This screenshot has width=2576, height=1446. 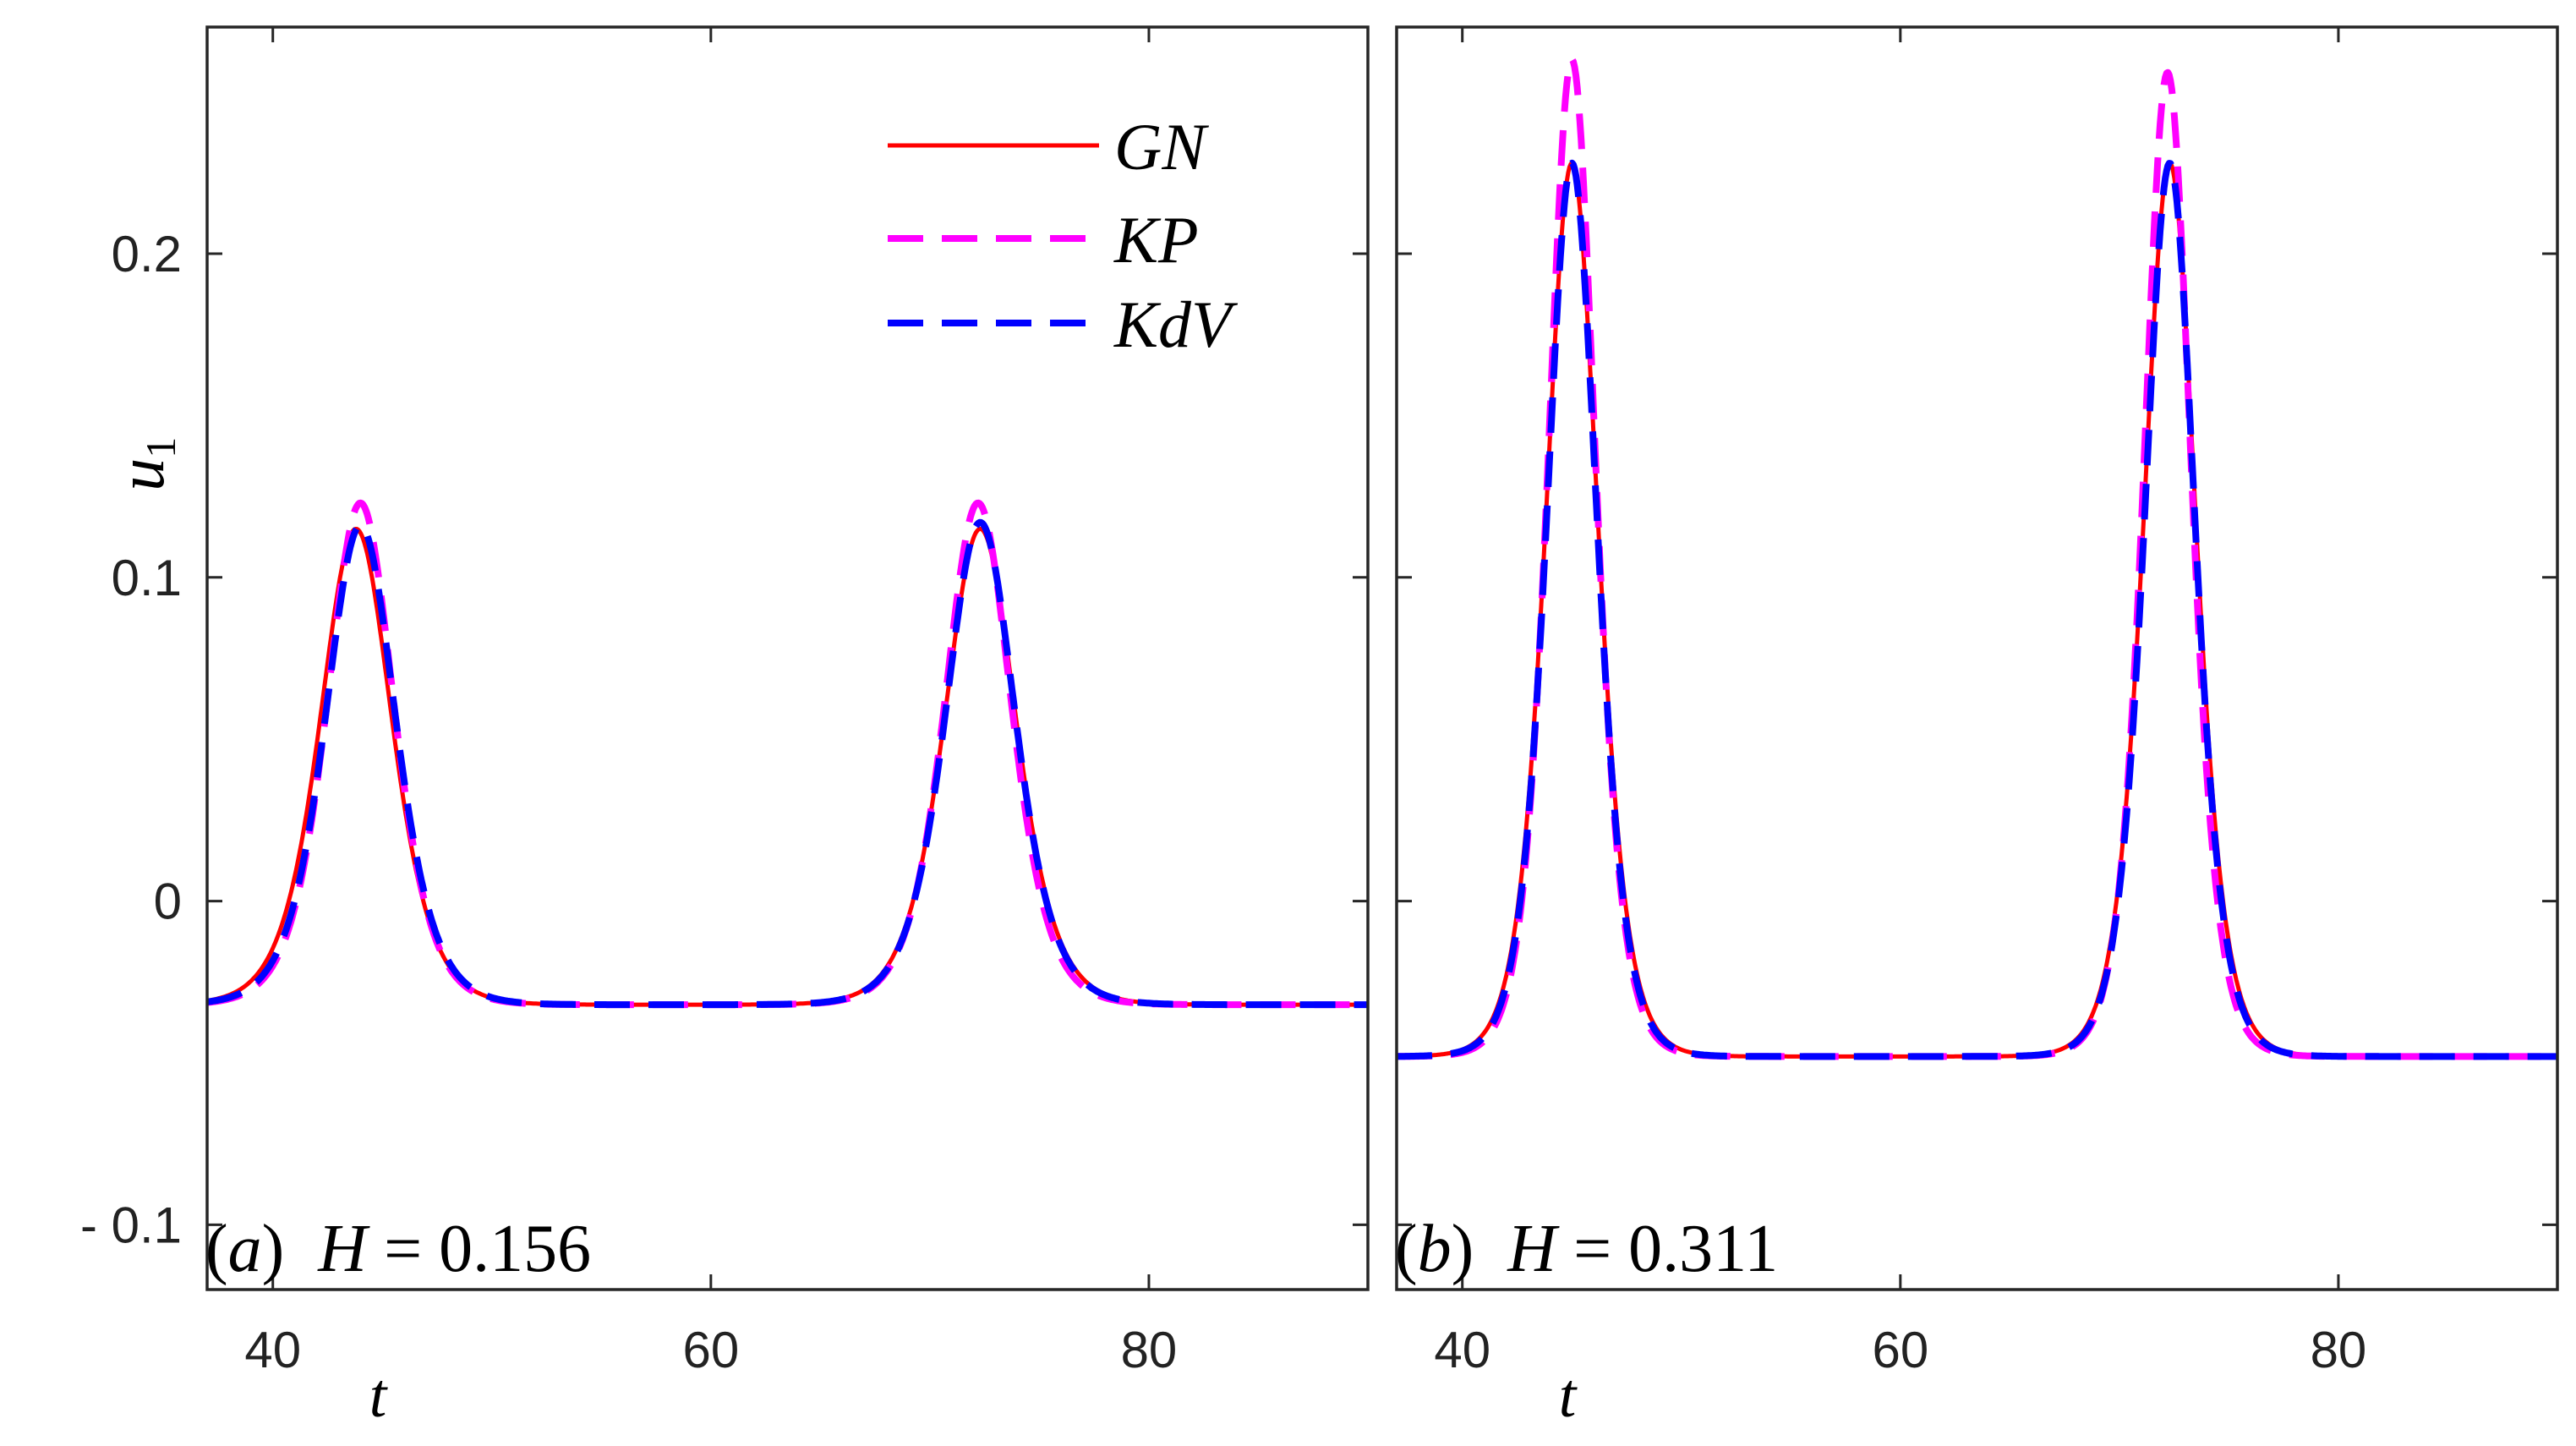 What do you see at coordinates (144, 464) in the screenshot?
I see `y-axis-label-a: u1` at bounding box center [144, 464].